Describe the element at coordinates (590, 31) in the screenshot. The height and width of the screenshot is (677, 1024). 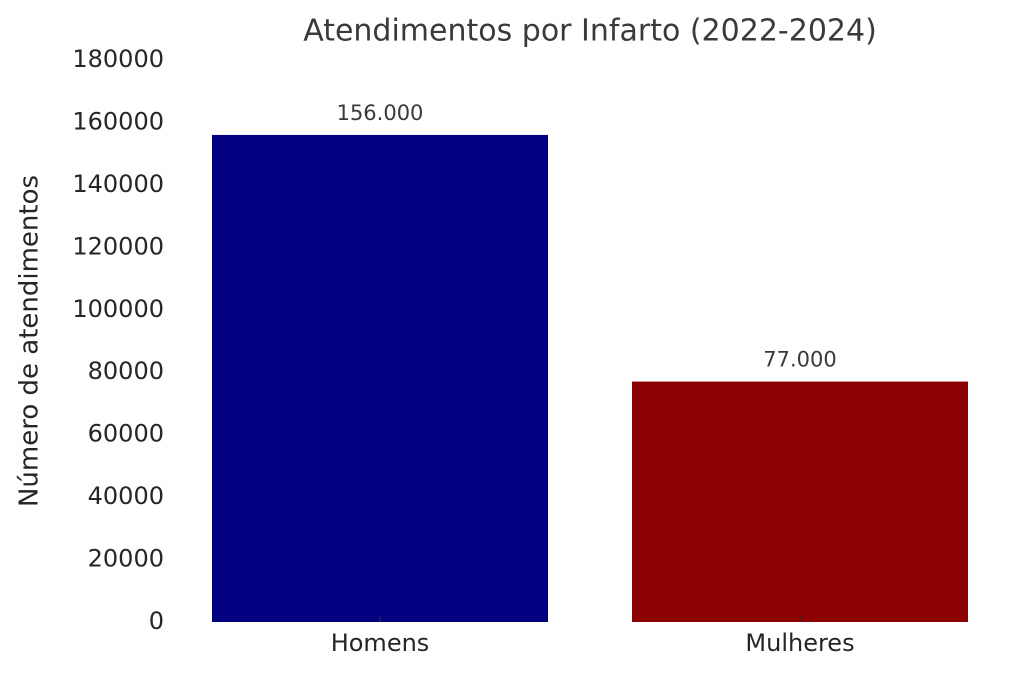
I see `chart-title: Atendimentos por Infarto (2022-2024)` at that location.